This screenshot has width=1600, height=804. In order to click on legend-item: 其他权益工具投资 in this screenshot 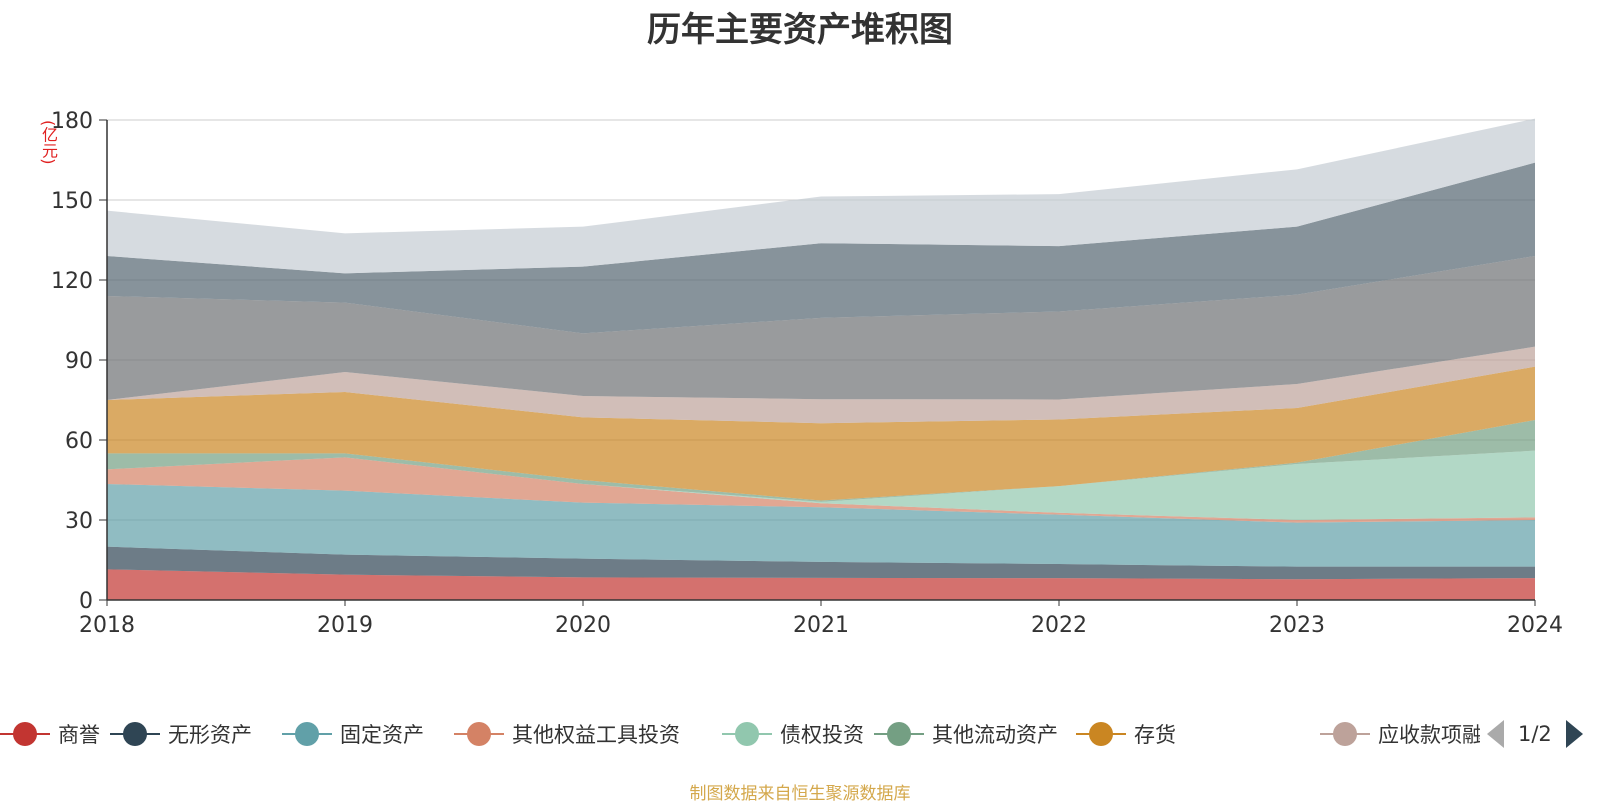, I will do `click(567, 734)`.